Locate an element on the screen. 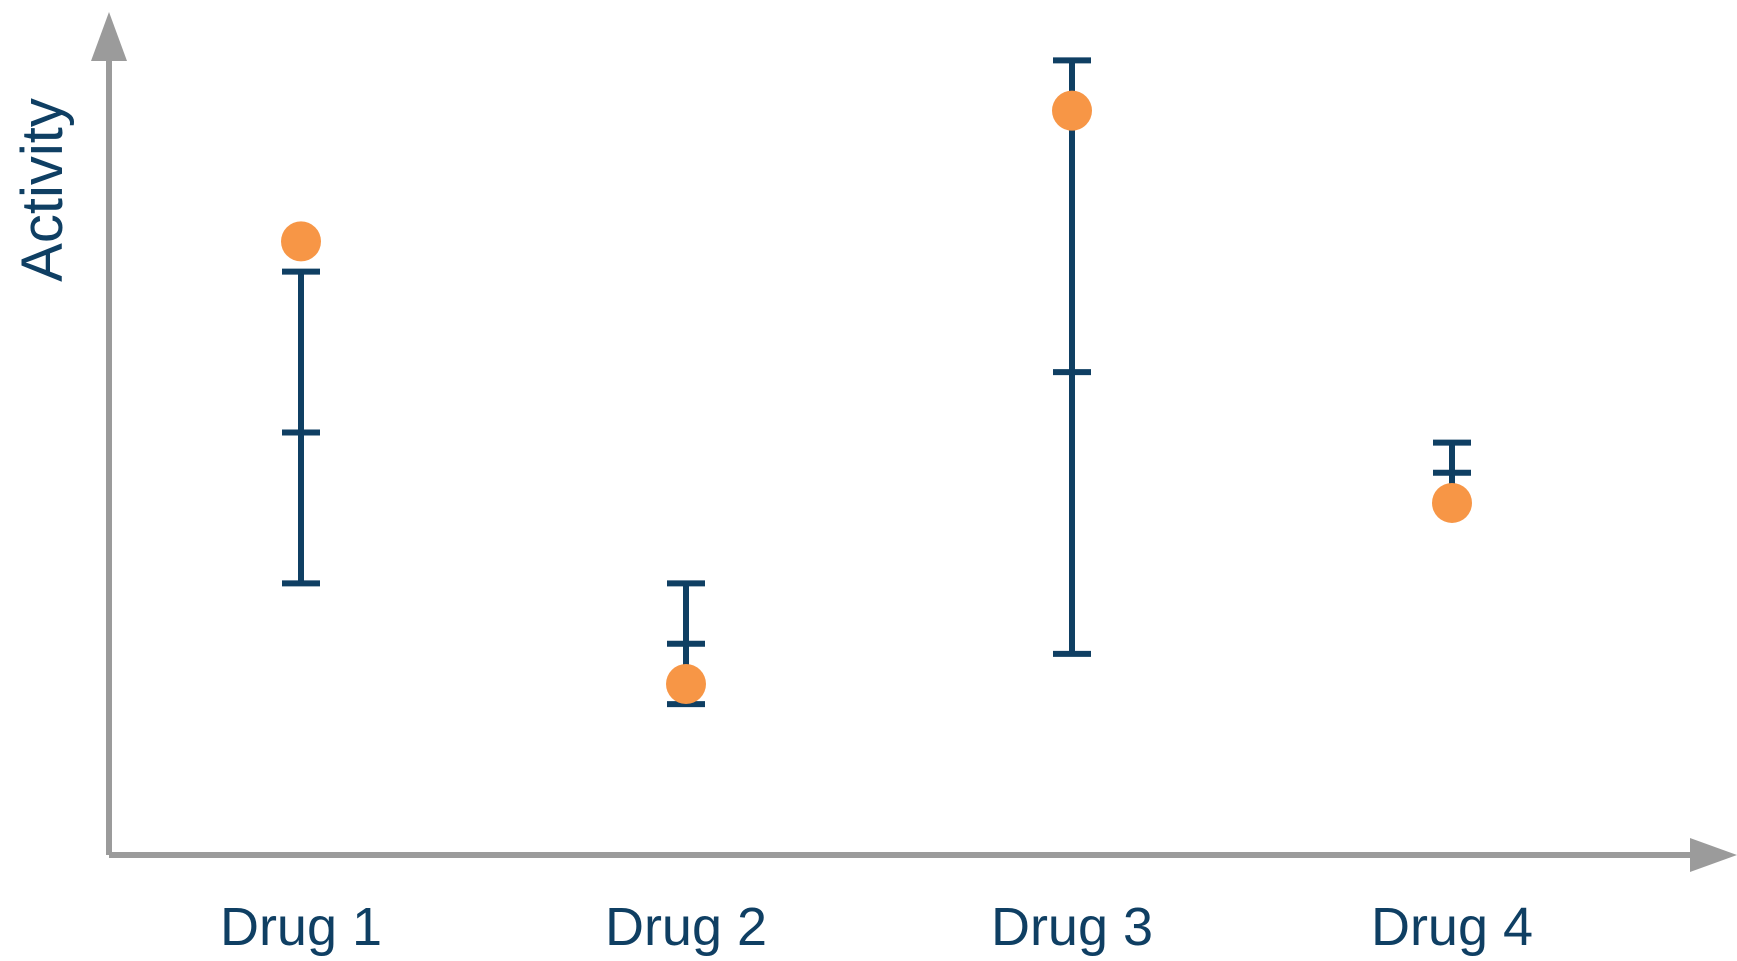 The image size is (1737, 961). x-axis-arrow is located at coordinates (1713, 855).